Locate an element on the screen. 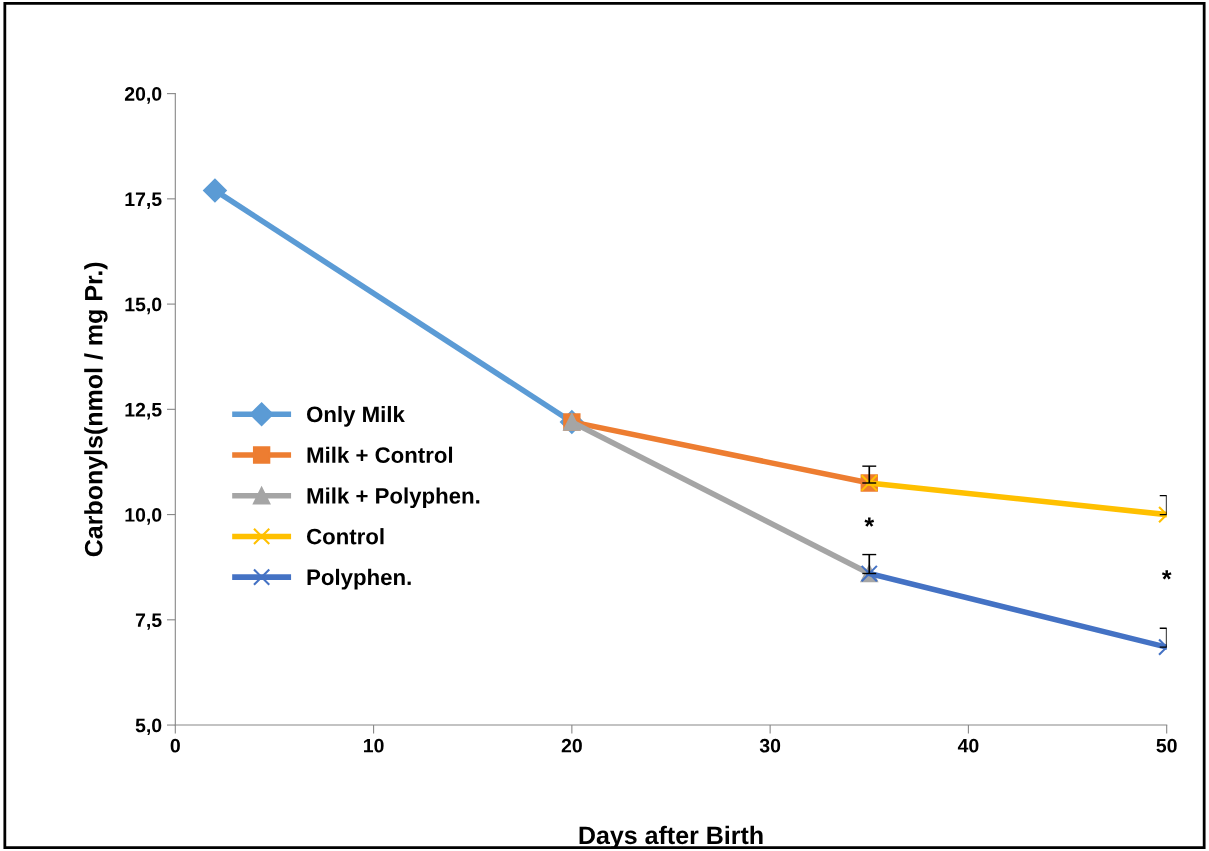  y-tick-label: 10,0 is located at coordinates (143, 516).